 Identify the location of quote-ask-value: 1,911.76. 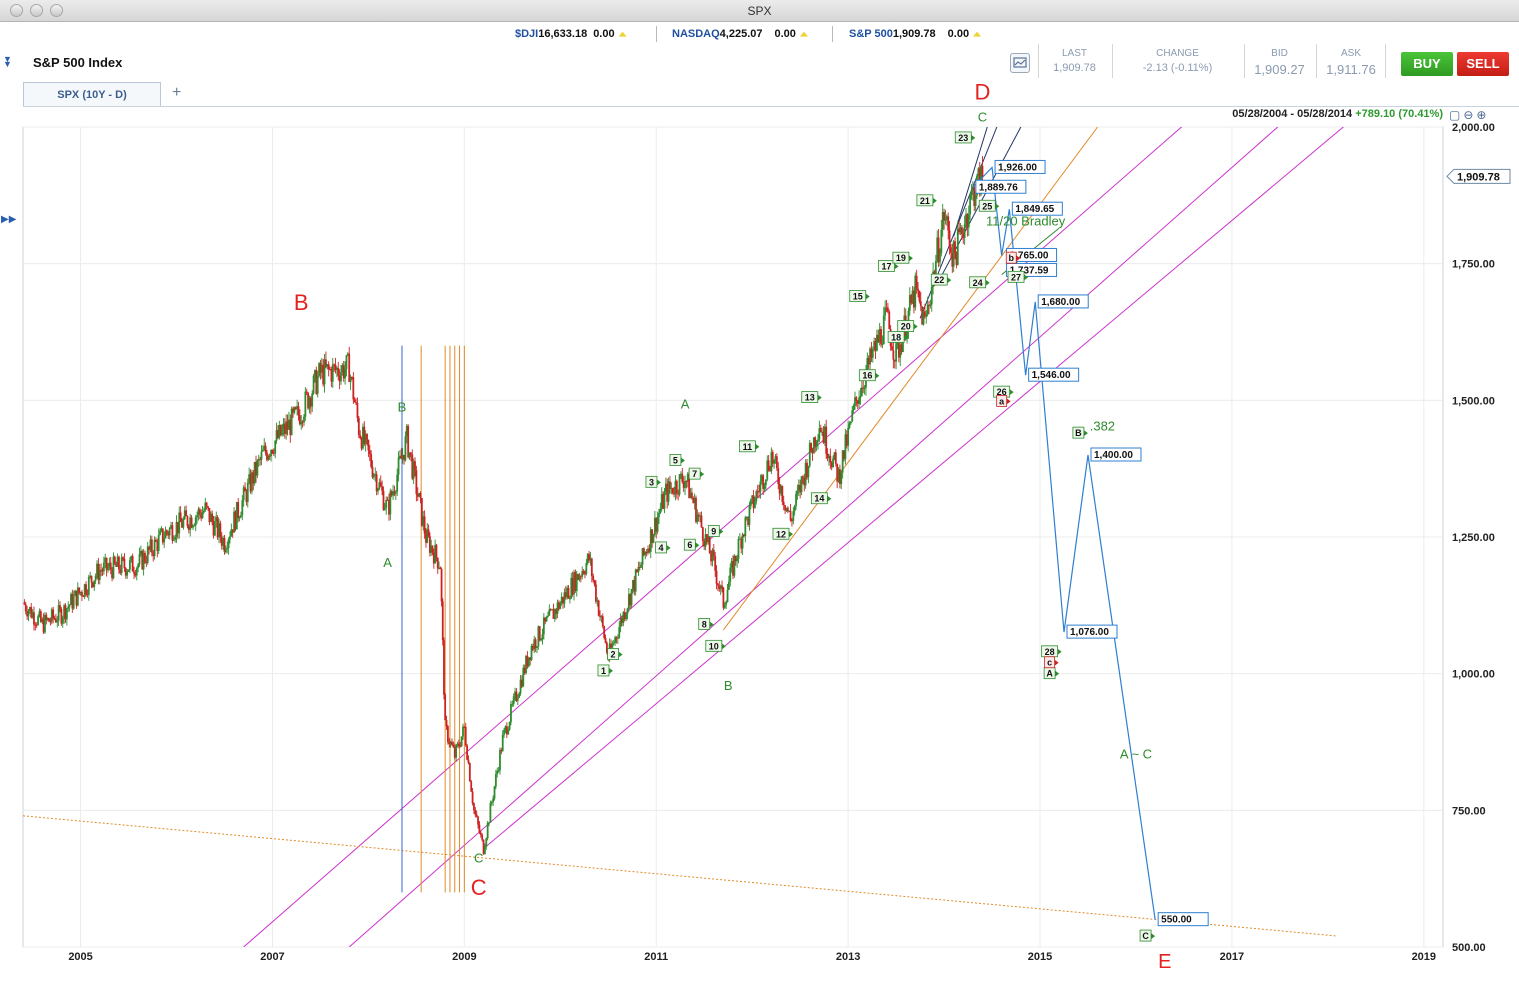
(1351, 69).